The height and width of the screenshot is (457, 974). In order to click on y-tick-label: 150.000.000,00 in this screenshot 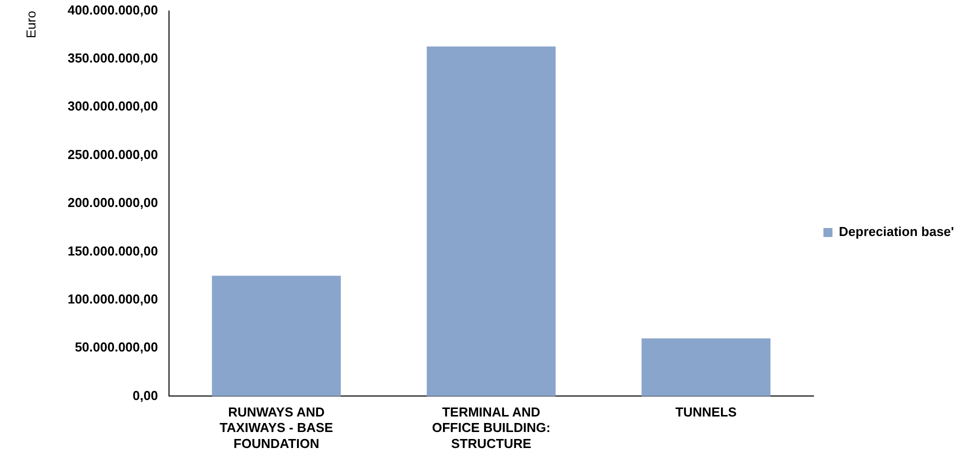, I will do `click(113, 250)`.